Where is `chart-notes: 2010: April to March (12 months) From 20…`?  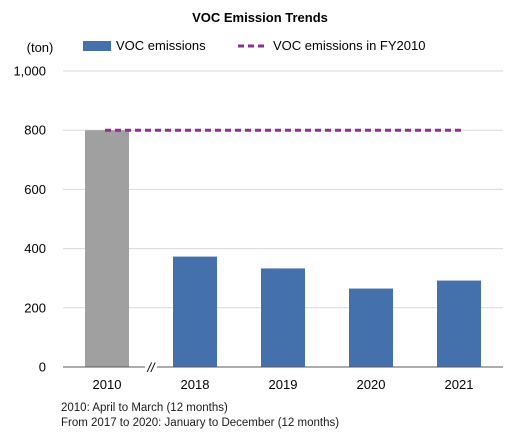
chart-notes: 2010: April to March (12 months) From 20… is located at coordinates (200, 416).